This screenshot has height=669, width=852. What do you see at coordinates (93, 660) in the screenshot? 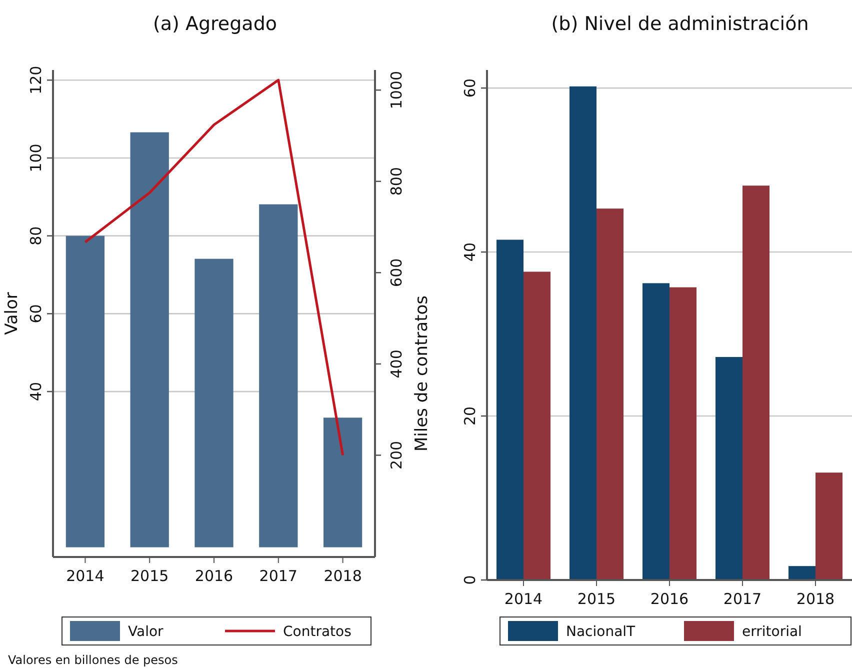
I see `text: Valores en billones de pesos` at bounding box center [93, 660].